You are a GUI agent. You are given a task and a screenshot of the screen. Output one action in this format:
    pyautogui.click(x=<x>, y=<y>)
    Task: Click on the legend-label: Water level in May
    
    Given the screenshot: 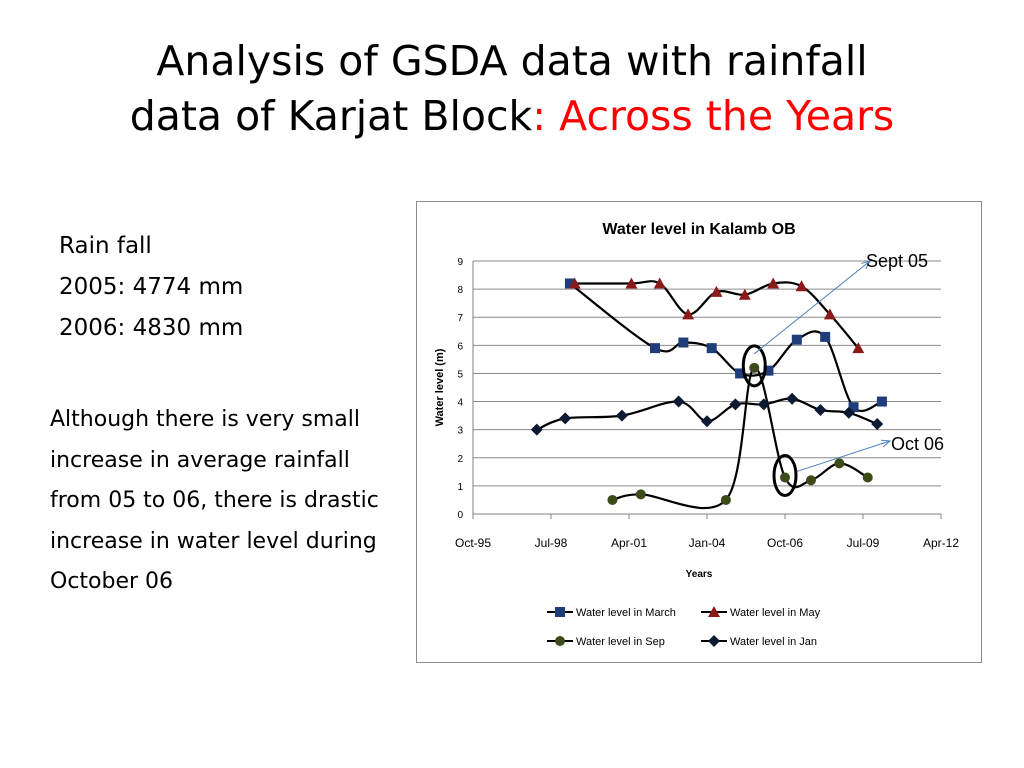 What is the action you would take?
    pyautogui.click(x=775, y=613)
    